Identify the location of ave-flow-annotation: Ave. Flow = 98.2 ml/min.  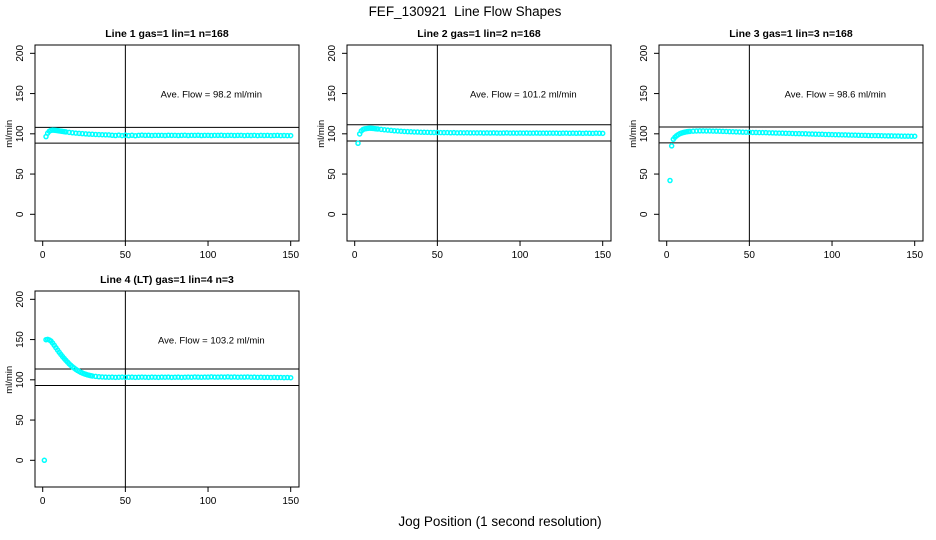
(211, 95).